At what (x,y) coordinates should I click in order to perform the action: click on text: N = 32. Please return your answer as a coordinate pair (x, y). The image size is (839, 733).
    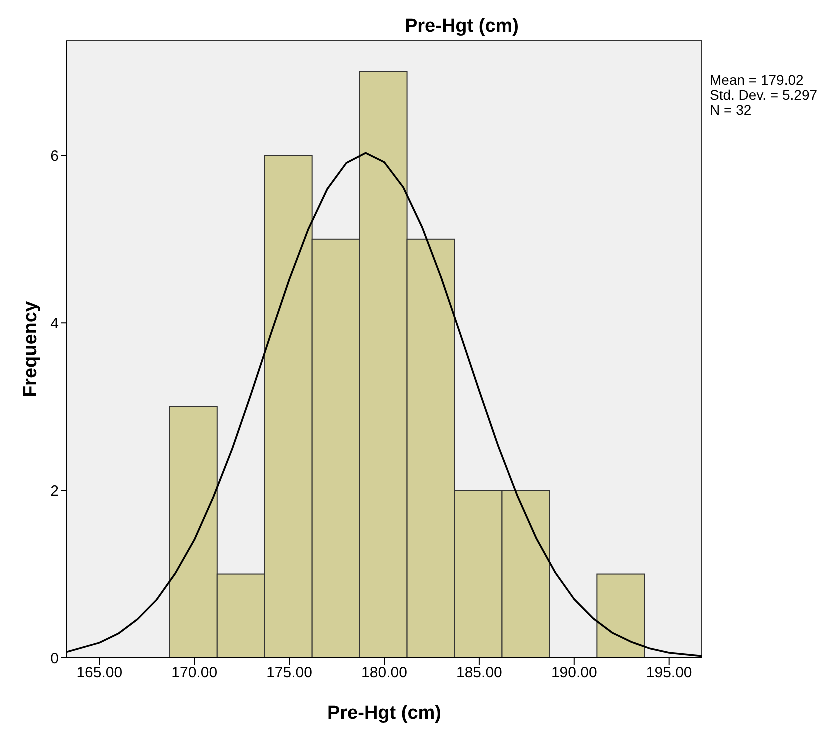
    Looking at the image, I should click on (731, 110).